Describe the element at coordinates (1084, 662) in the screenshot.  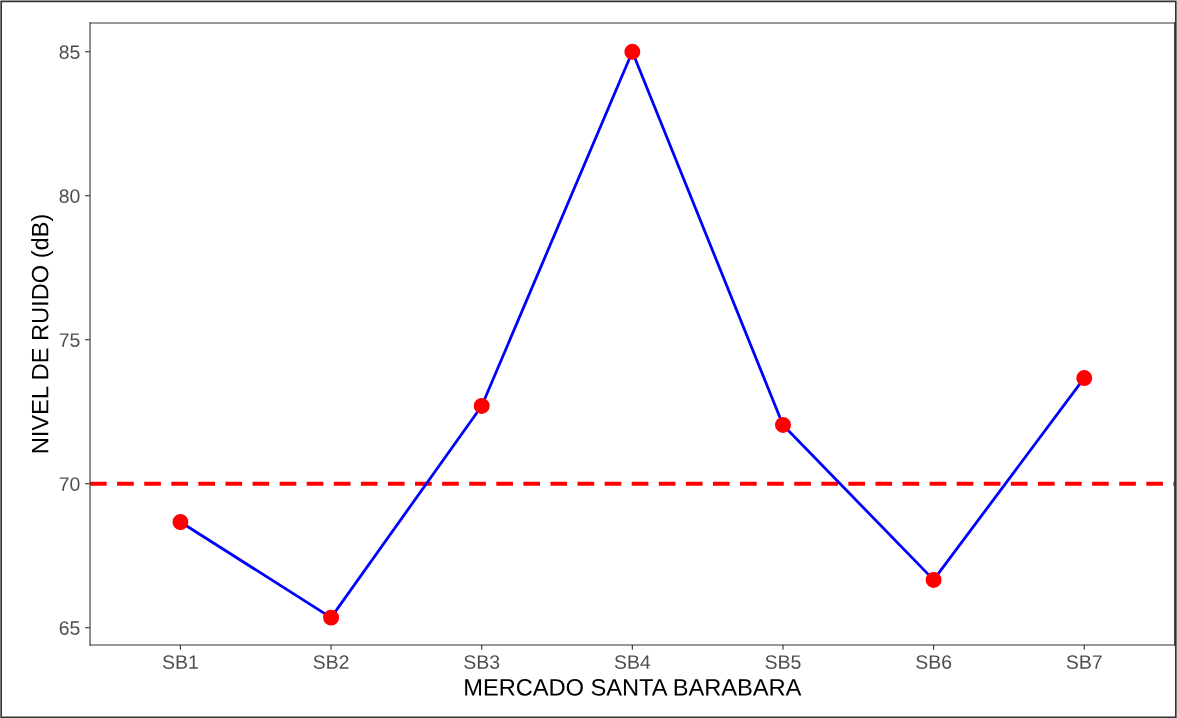
I see `x-tick-label: SB7` at that location.